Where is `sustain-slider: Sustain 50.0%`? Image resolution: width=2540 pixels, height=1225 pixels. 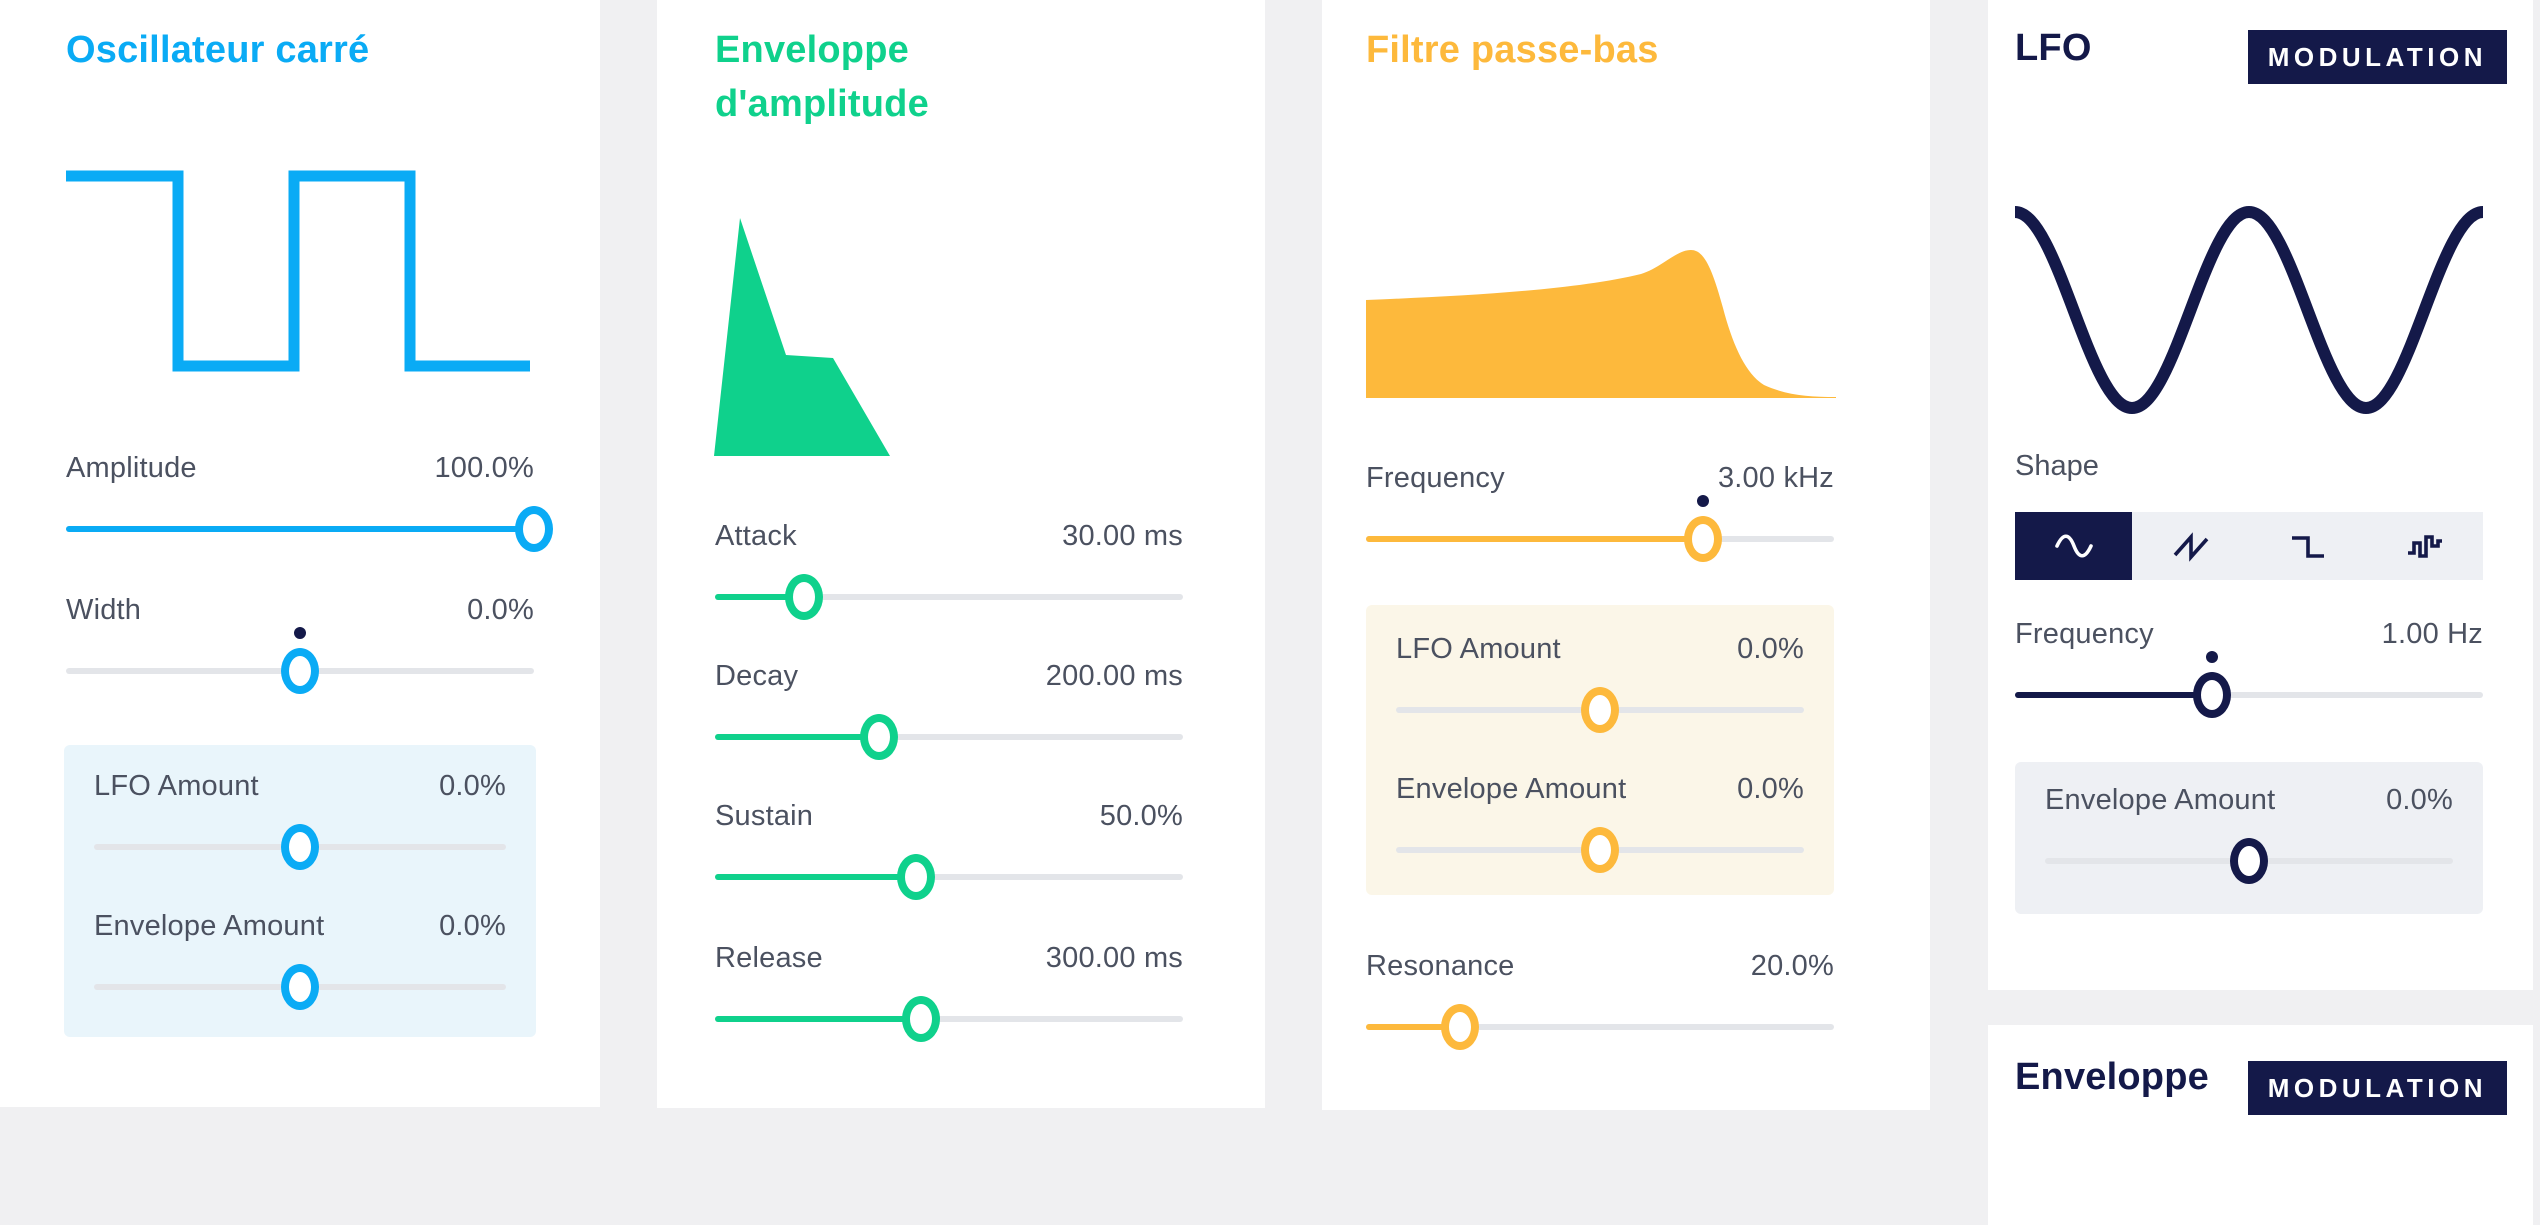 sustain-slider: Sustain 50.0% is located at coordinates (949, 850).